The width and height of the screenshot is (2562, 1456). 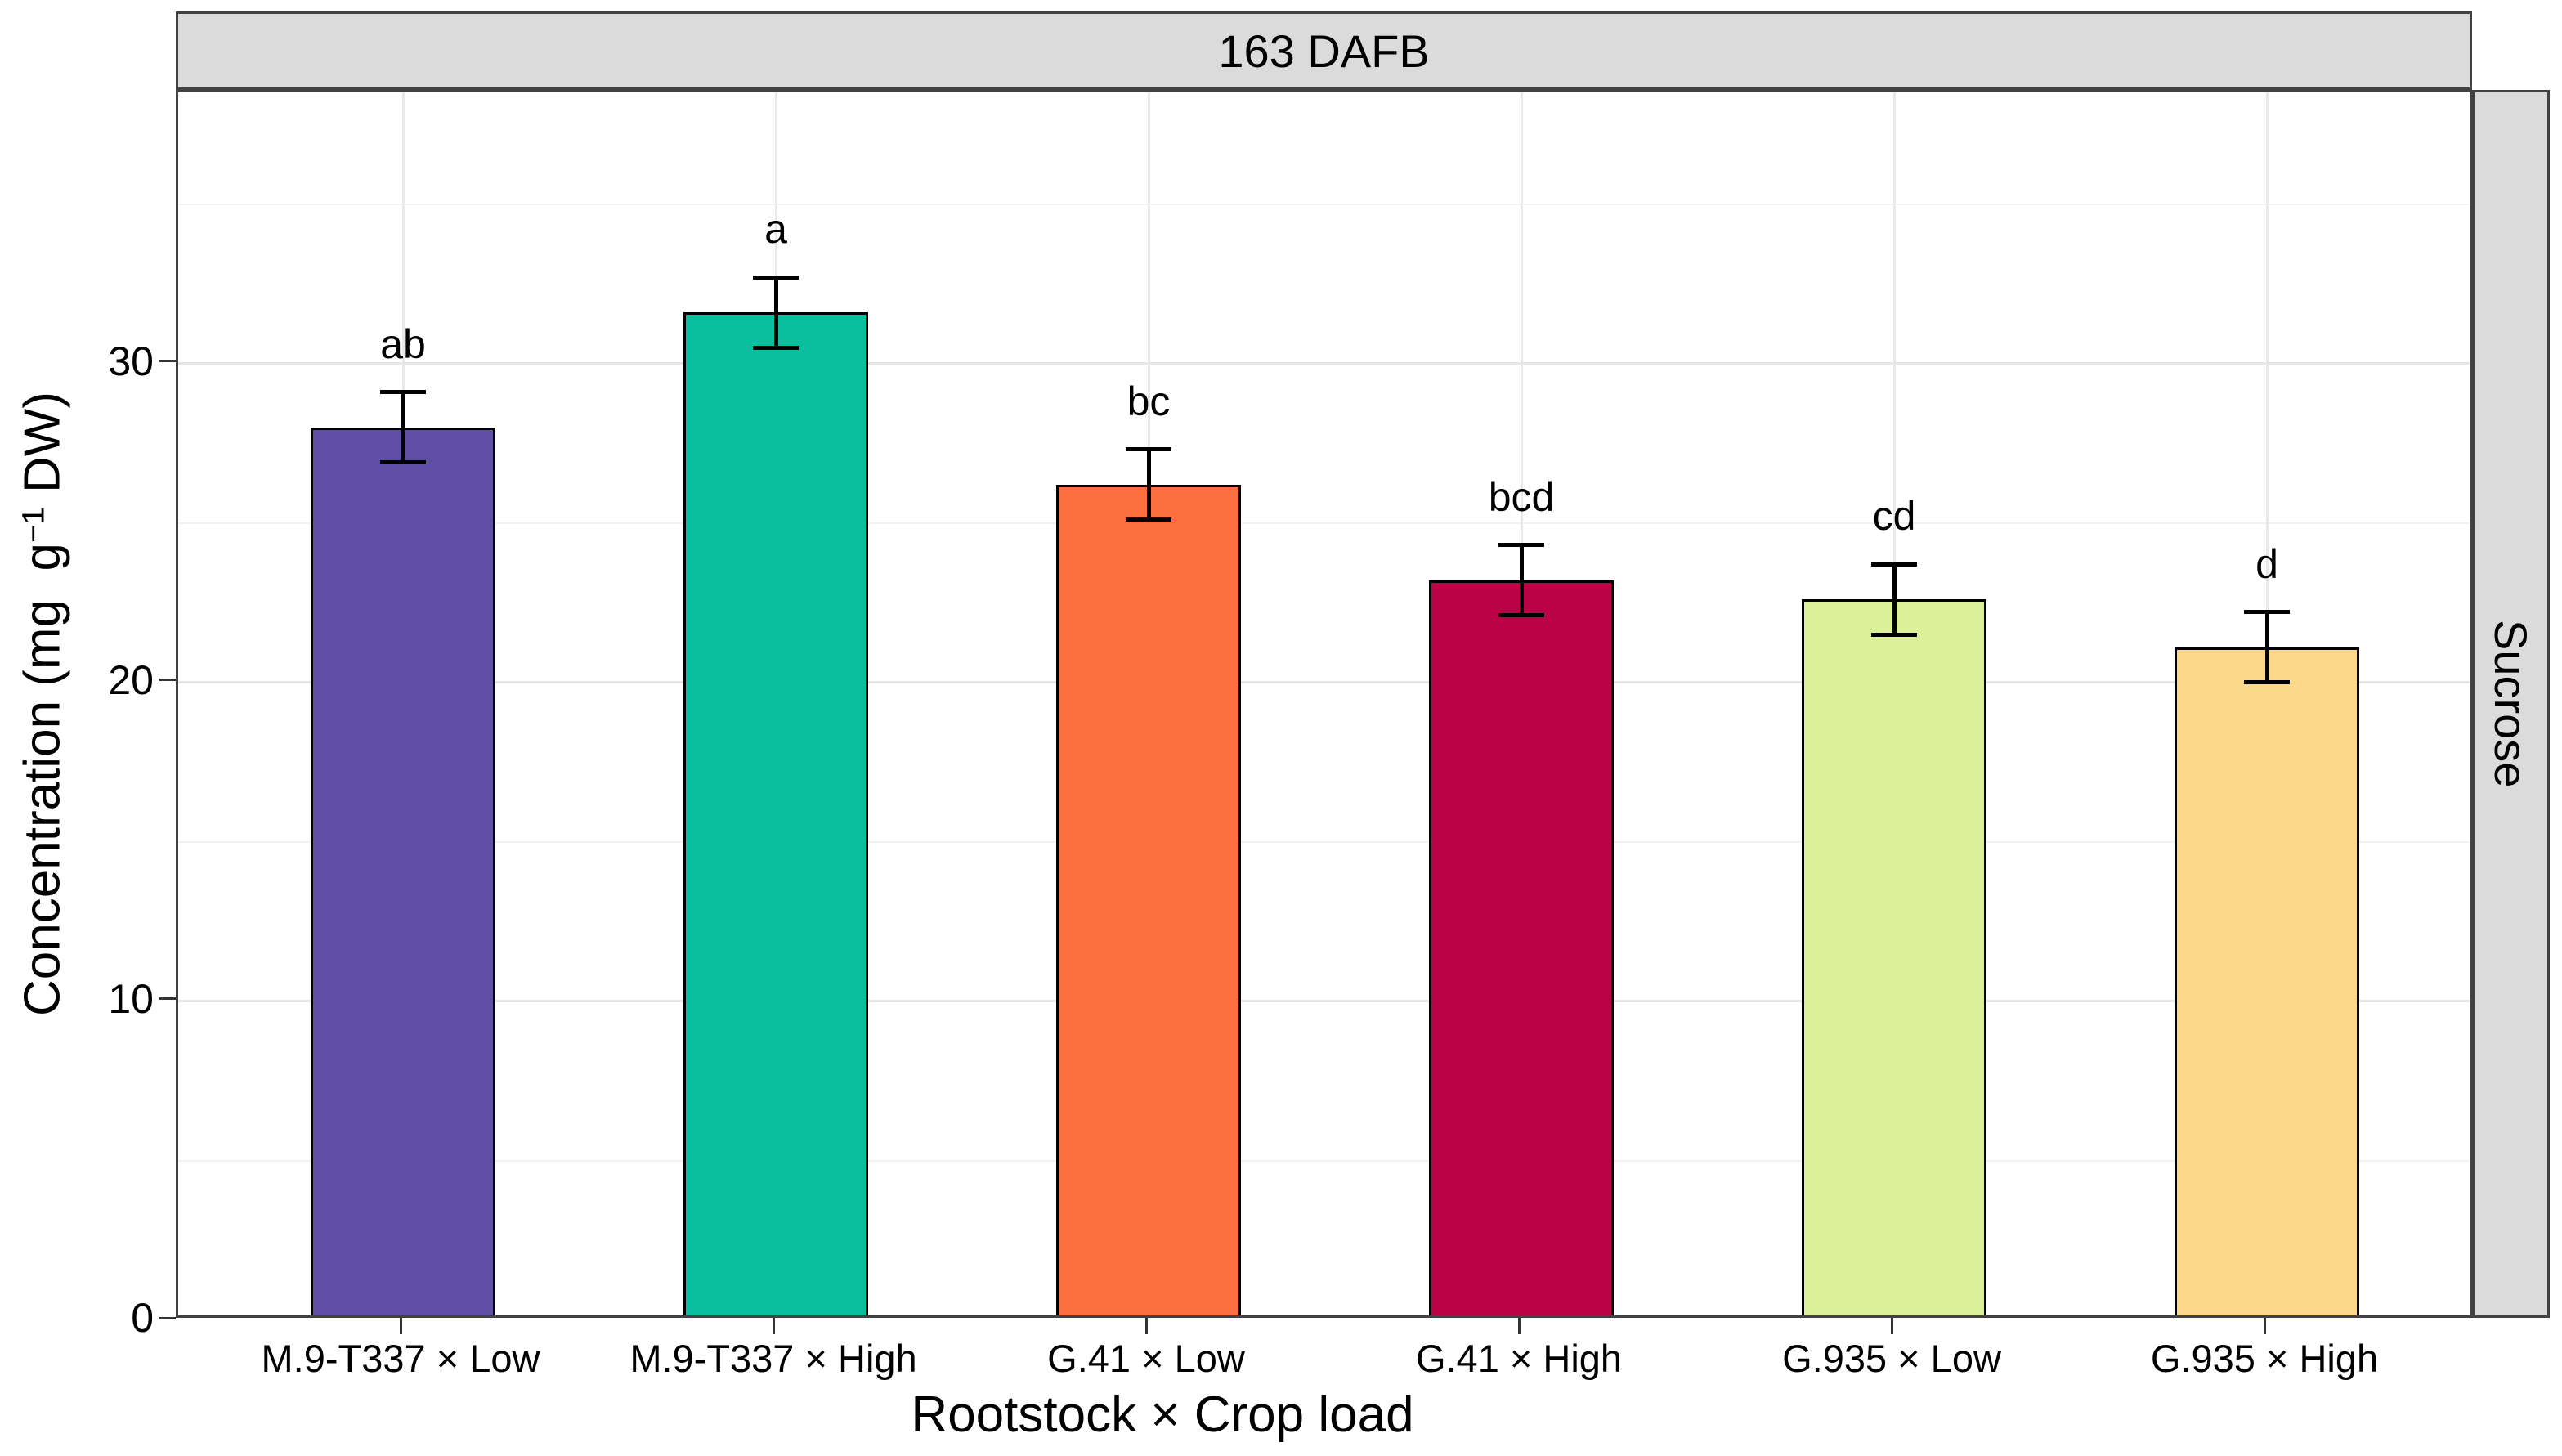 What do you see at coordinates (1146, 1359) in the screenshot?
I see `x-axis-tick-label: G.41 × Low` at bounding box center [1146, 1359].